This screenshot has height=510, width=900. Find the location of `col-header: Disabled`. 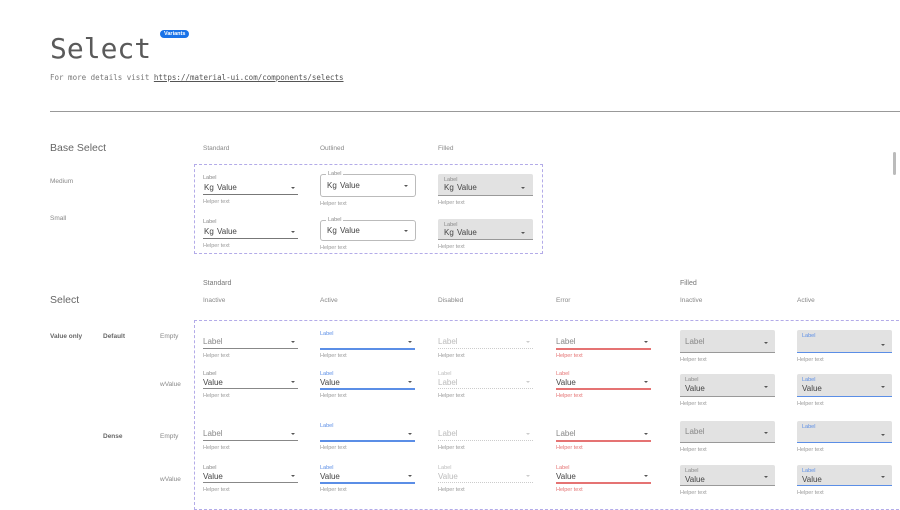

col-header: Disabled is located at coordinates (451, 300).